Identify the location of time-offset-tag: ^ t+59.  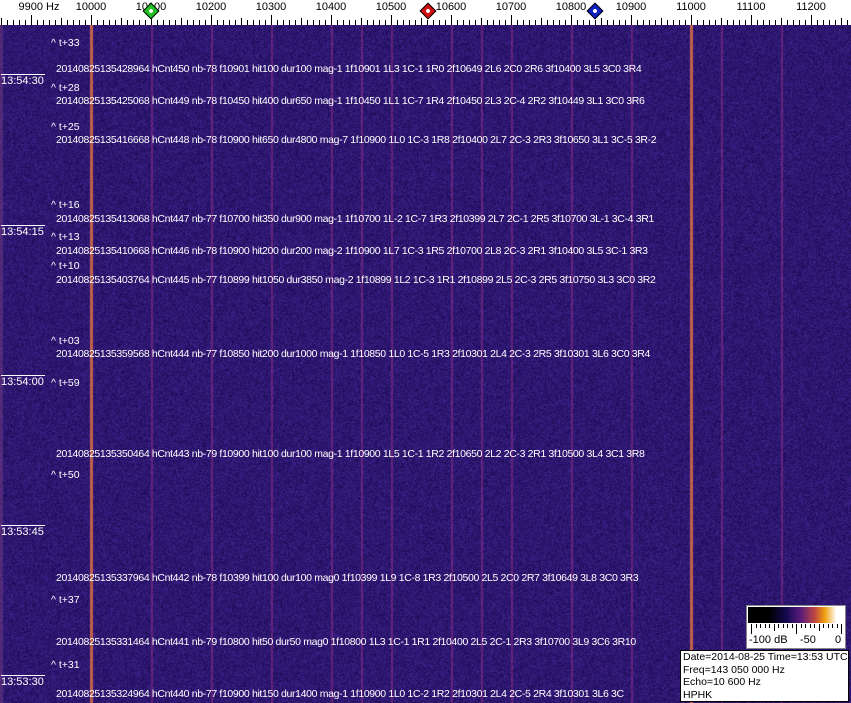
(65, 383).